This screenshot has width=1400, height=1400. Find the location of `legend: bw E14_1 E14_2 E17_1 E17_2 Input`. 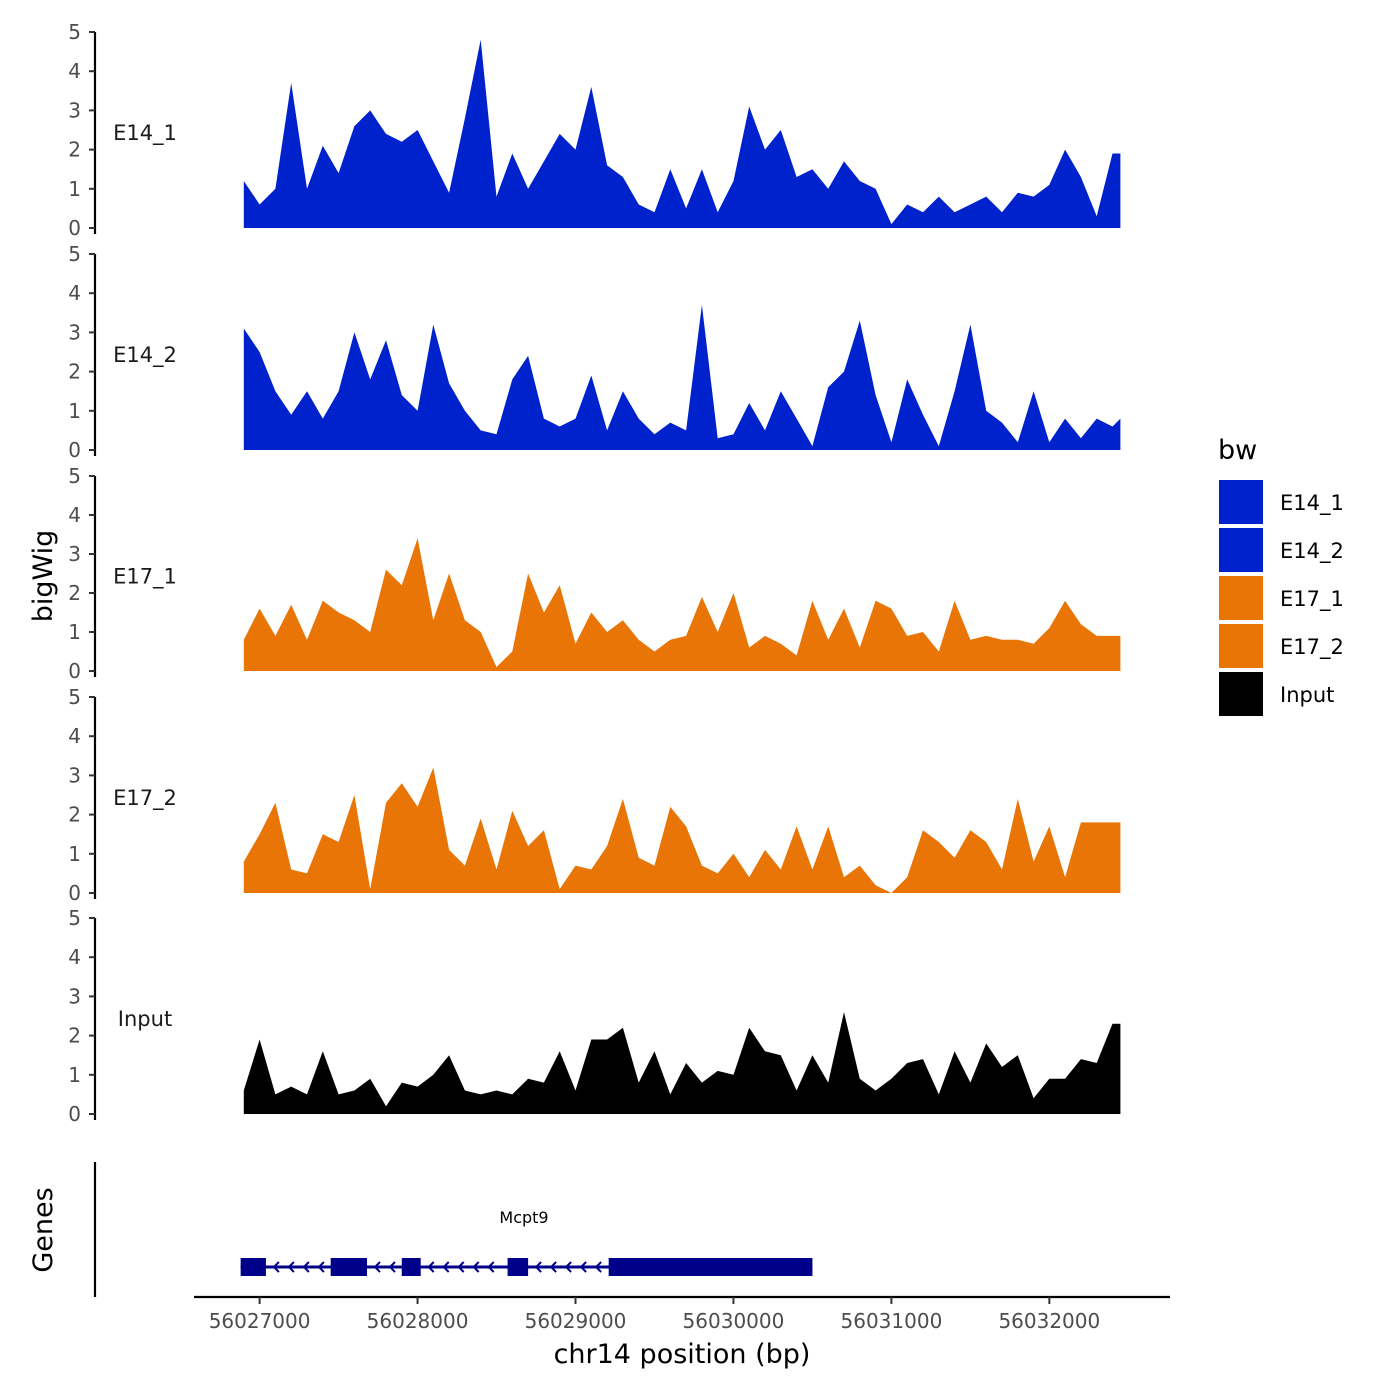

legend: bw E14_1 E14_2 E17_1 E17_2 Input is located at coordinates (1281, 575).